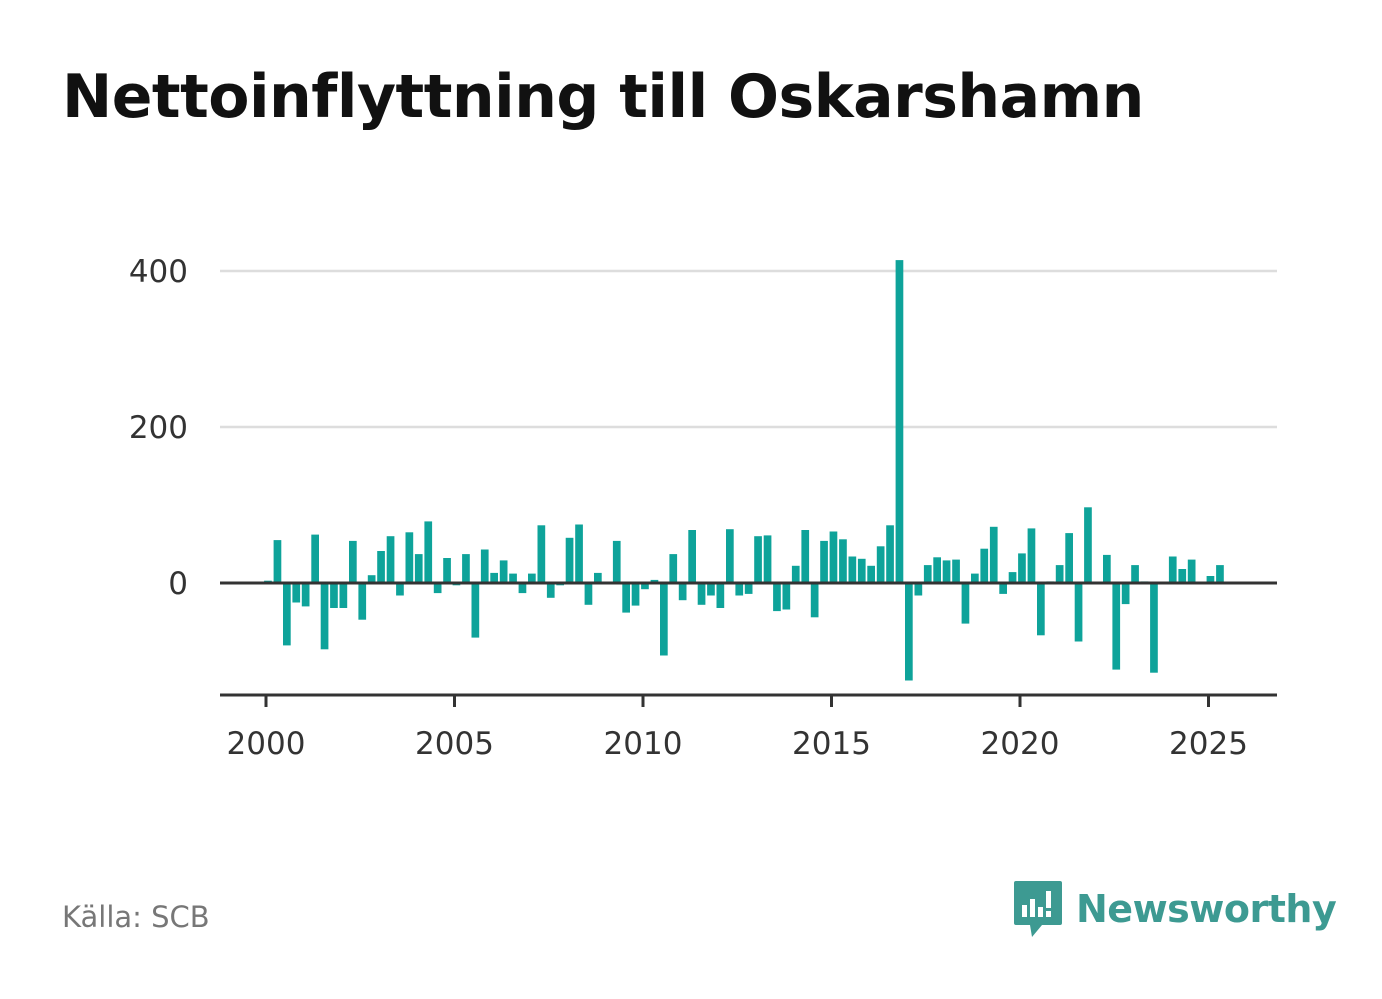 The width and height of the screenshot is (1382, 999). What do you see at coordinates (737, 728) in the screenshot?
I see `x-tick-labels: 2000 2005 2010 2015 2020 2025` at bounding box center [737, 728].